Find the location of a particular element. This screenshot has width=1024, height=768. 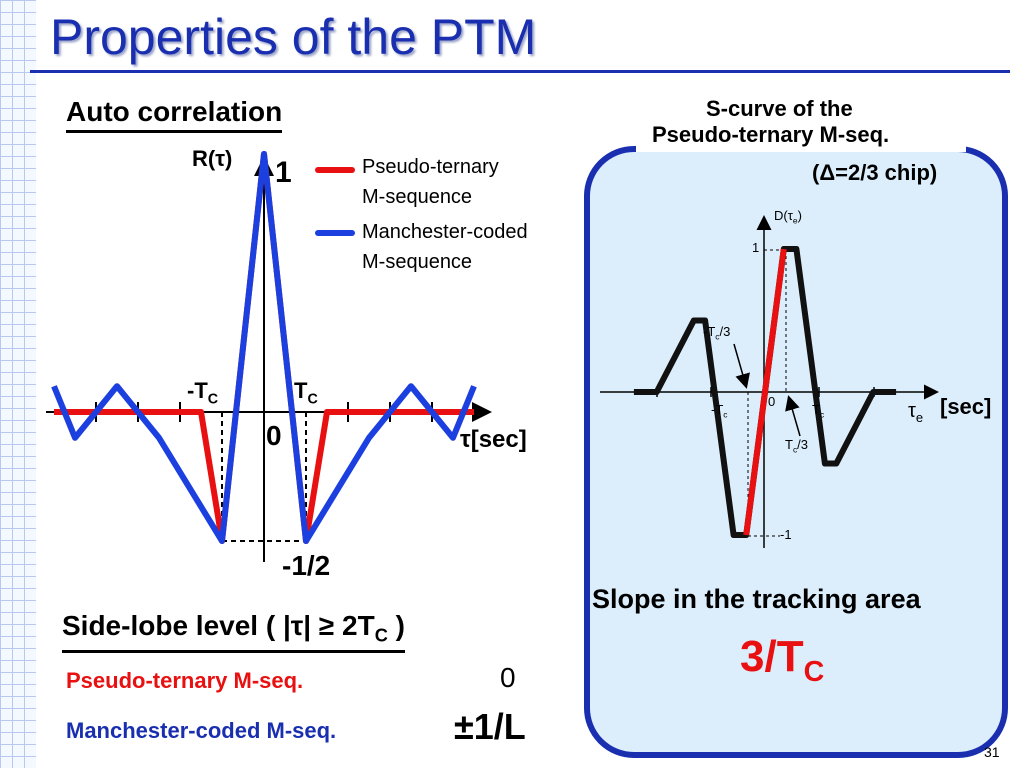

ac-origin-label: 0 is located at coordinates (274, 435).